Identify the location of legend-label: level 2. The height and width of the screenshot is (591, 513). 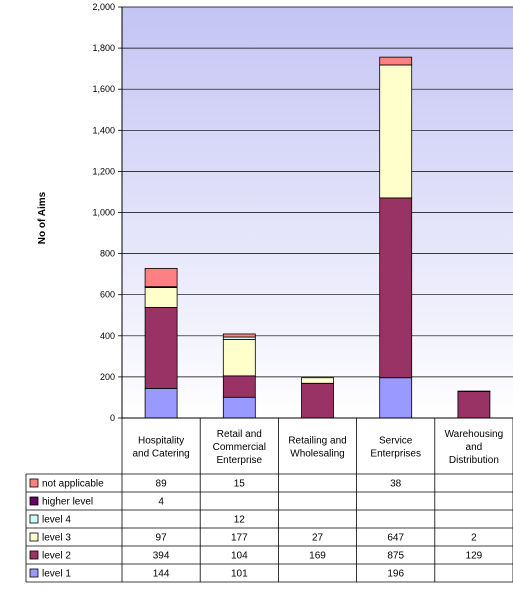
(56, 556).